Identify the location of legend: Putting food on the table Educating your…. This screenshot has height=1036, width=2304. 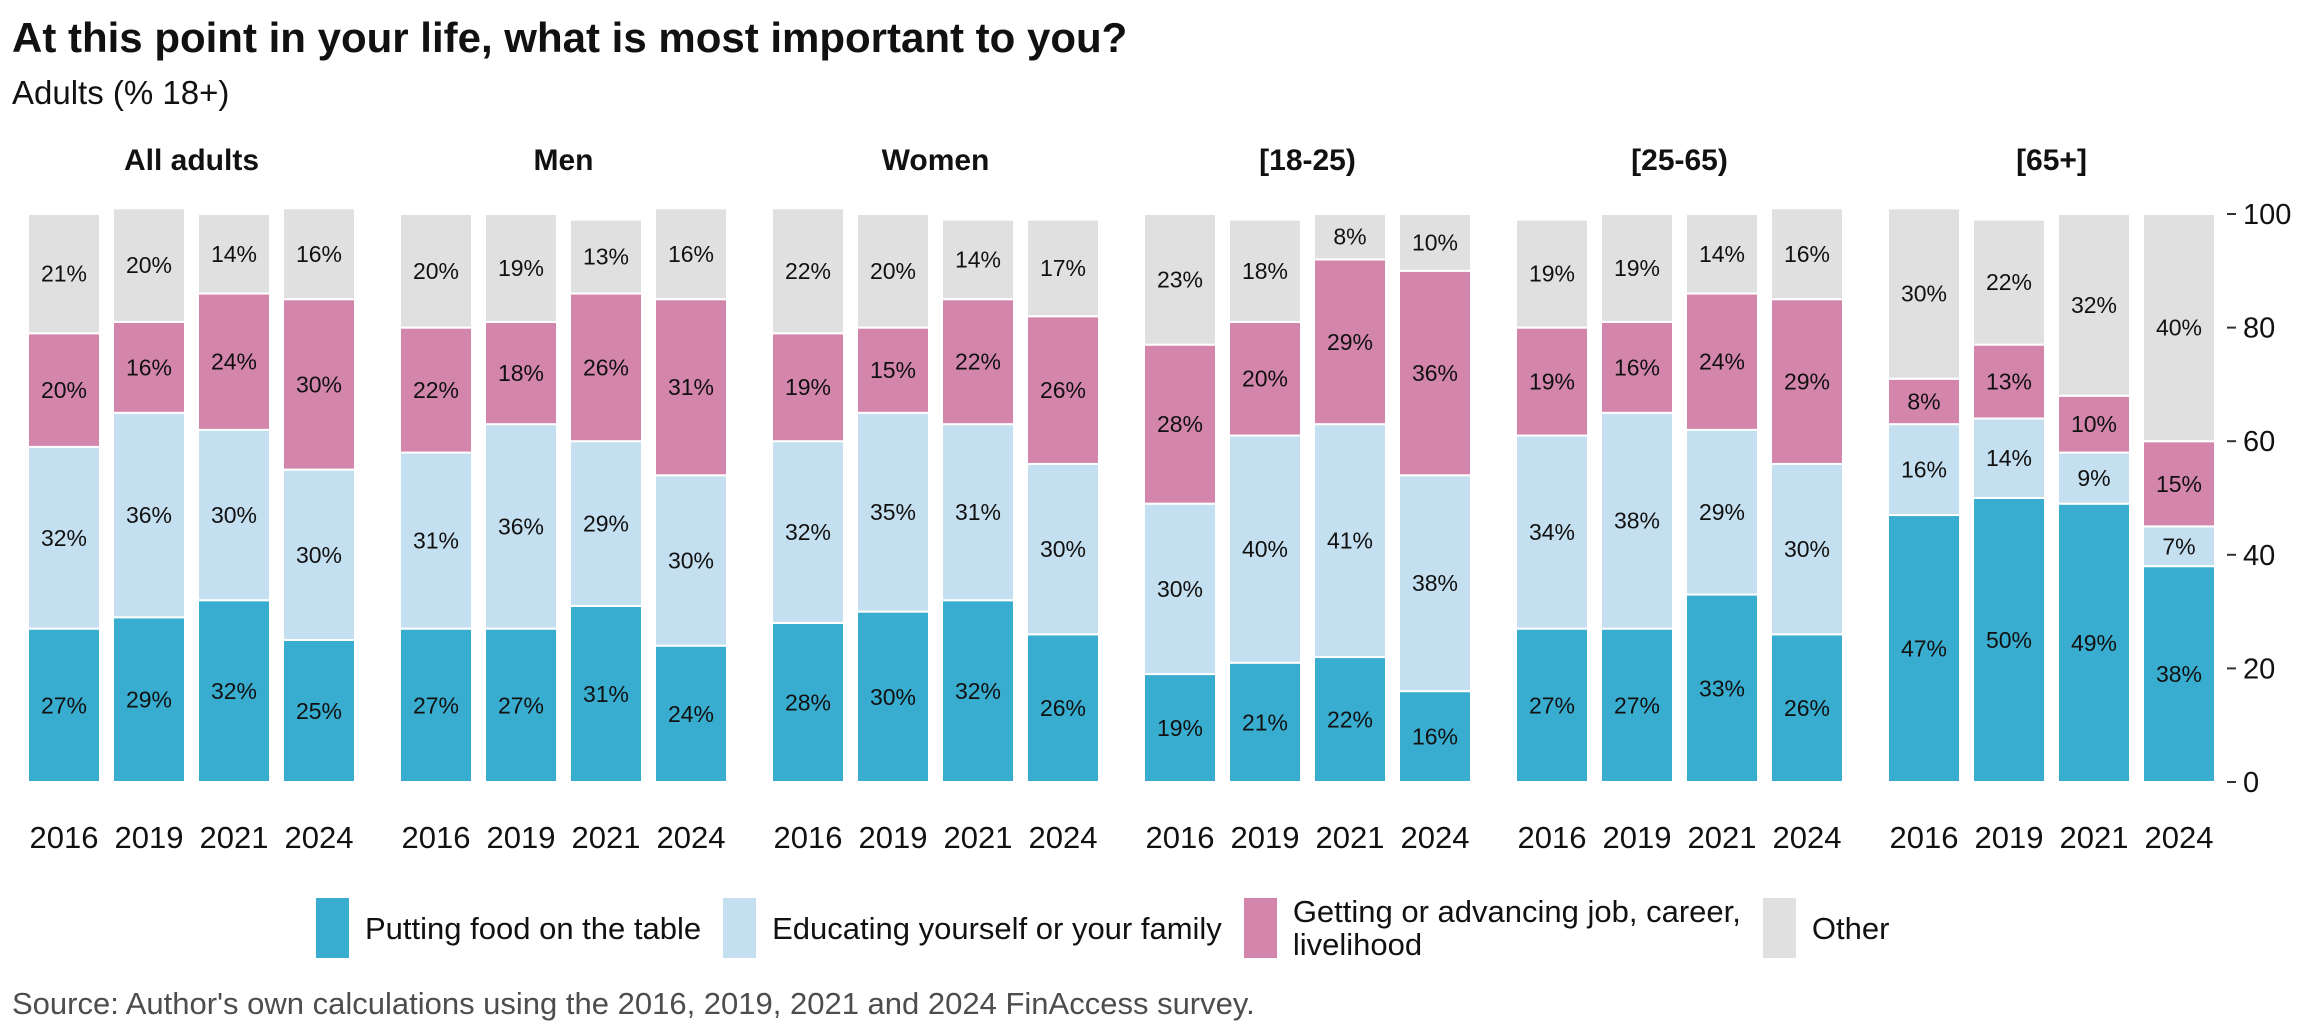
(1113, 928).